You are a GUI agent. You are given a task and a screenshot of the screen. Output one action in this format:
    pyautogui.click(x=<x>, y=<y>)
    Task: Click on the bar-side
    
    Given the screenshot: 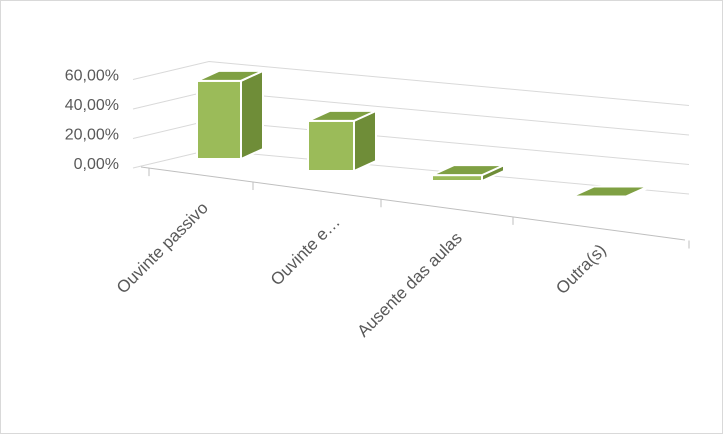 What is the action you would take?
    pyautogui.click(x=252, y=115)
    